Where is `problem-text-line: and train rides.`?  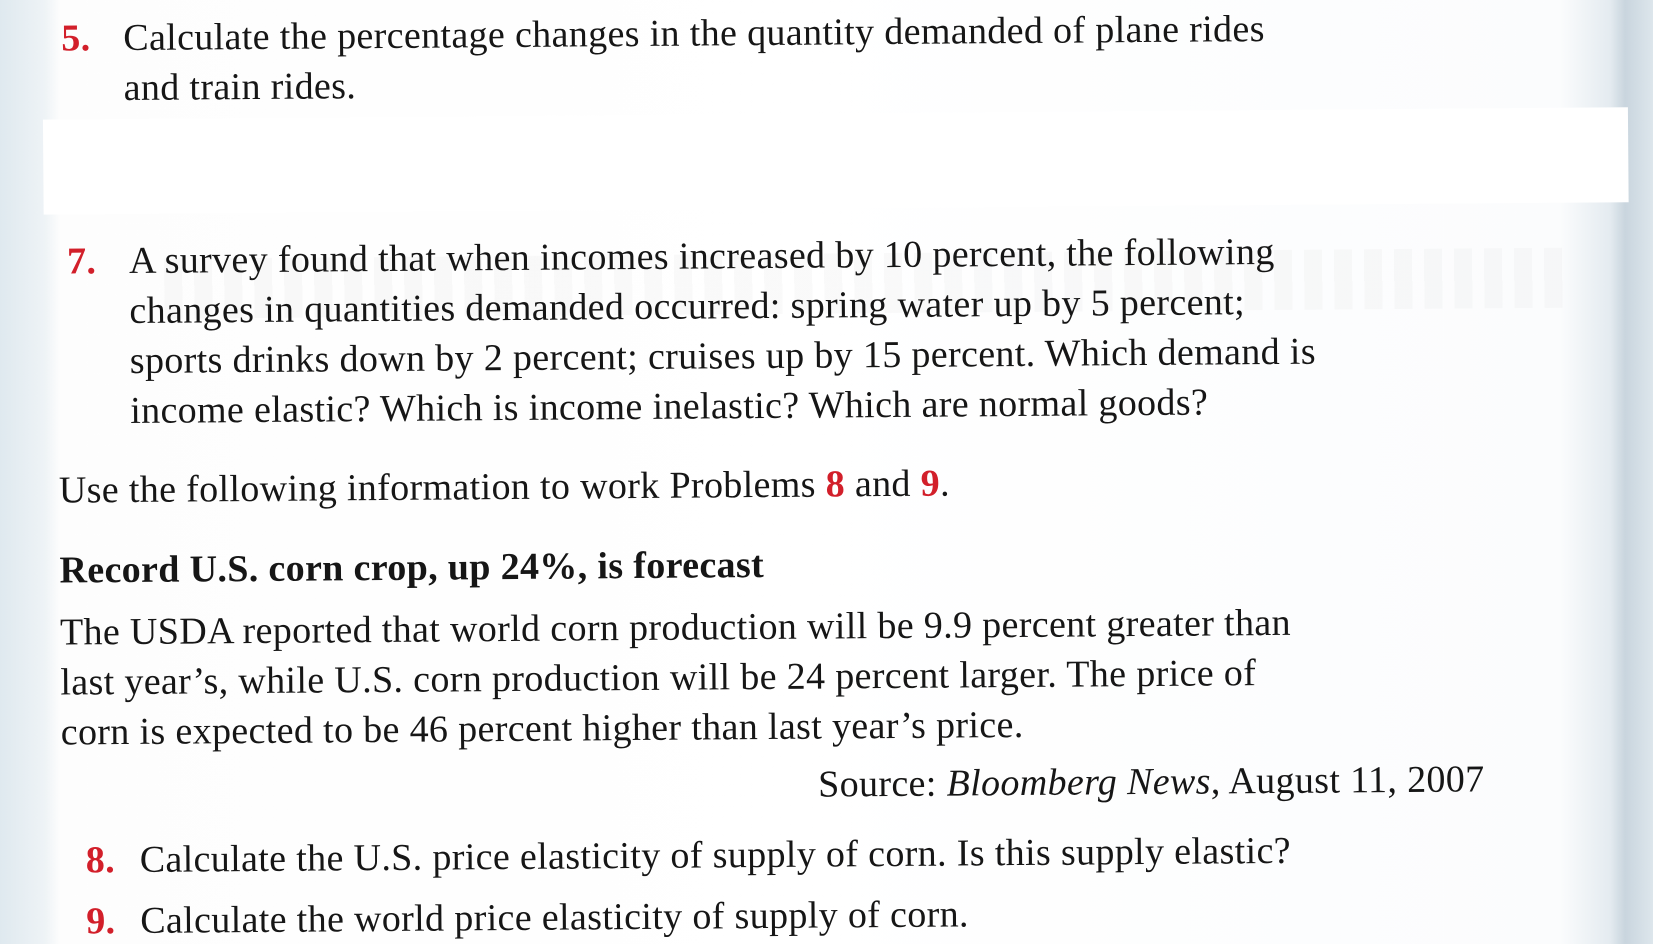
problem-text-line: and train rides. is located at coordinates (240, 87).